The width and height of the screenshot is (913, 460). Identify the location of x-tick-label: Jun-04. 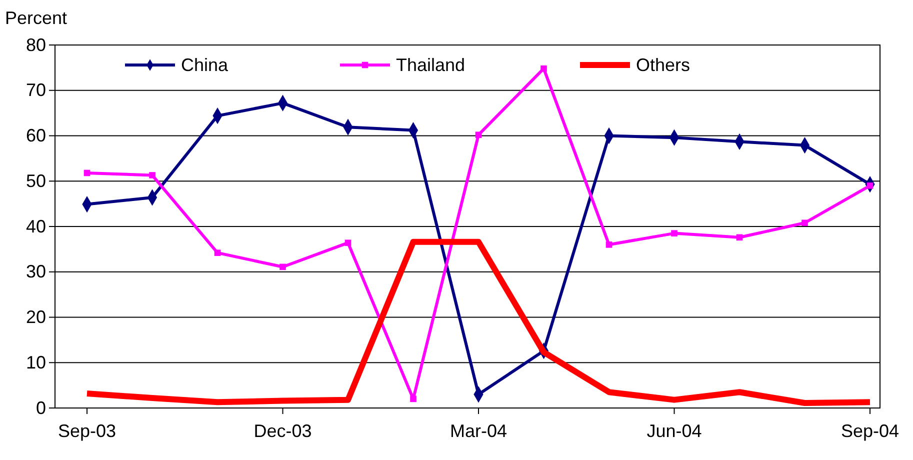
(674, 430).